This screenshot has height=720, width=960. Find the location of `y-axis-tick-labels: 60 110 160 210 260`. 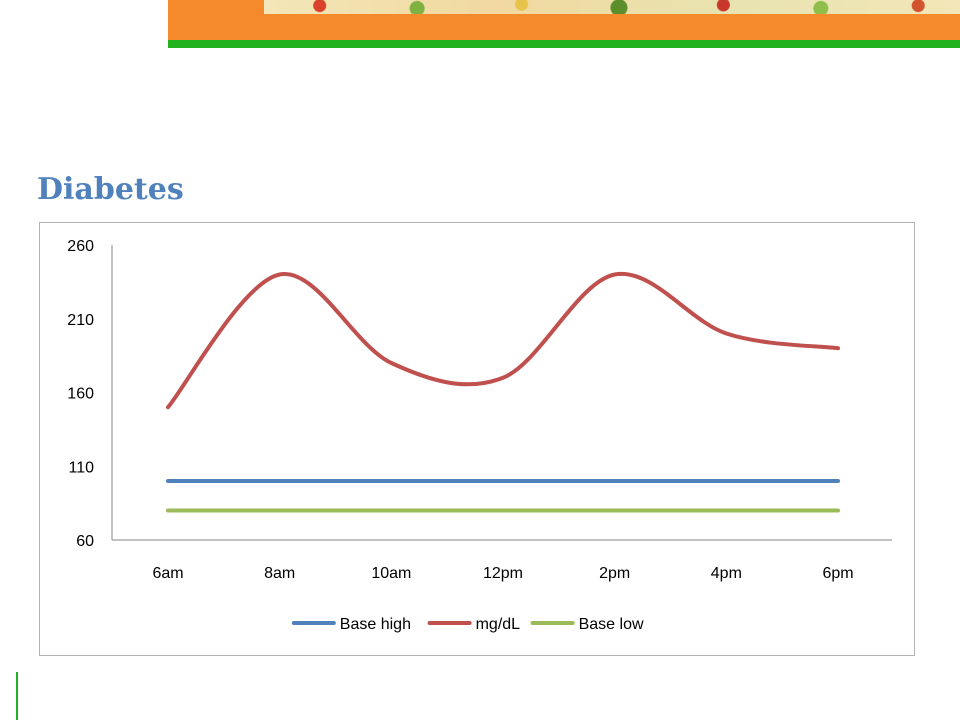

y-axis-tick-labels: 60 110 160 210 260 is located at coordinates (80, 394).